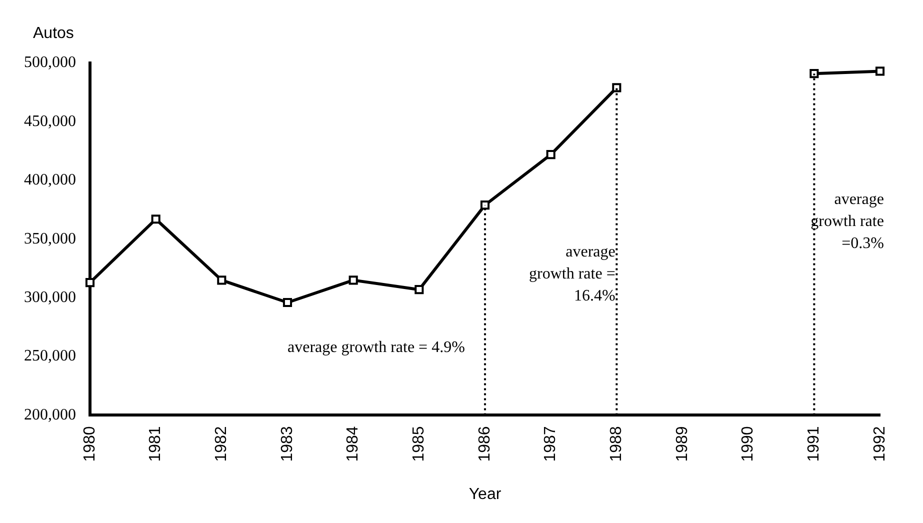 Image resolution: width=923 pixels, height=523 pixels. Describe the element at coordinates (53, 33) in the screenshot. I see `y-axis-title: Autos` at that location.